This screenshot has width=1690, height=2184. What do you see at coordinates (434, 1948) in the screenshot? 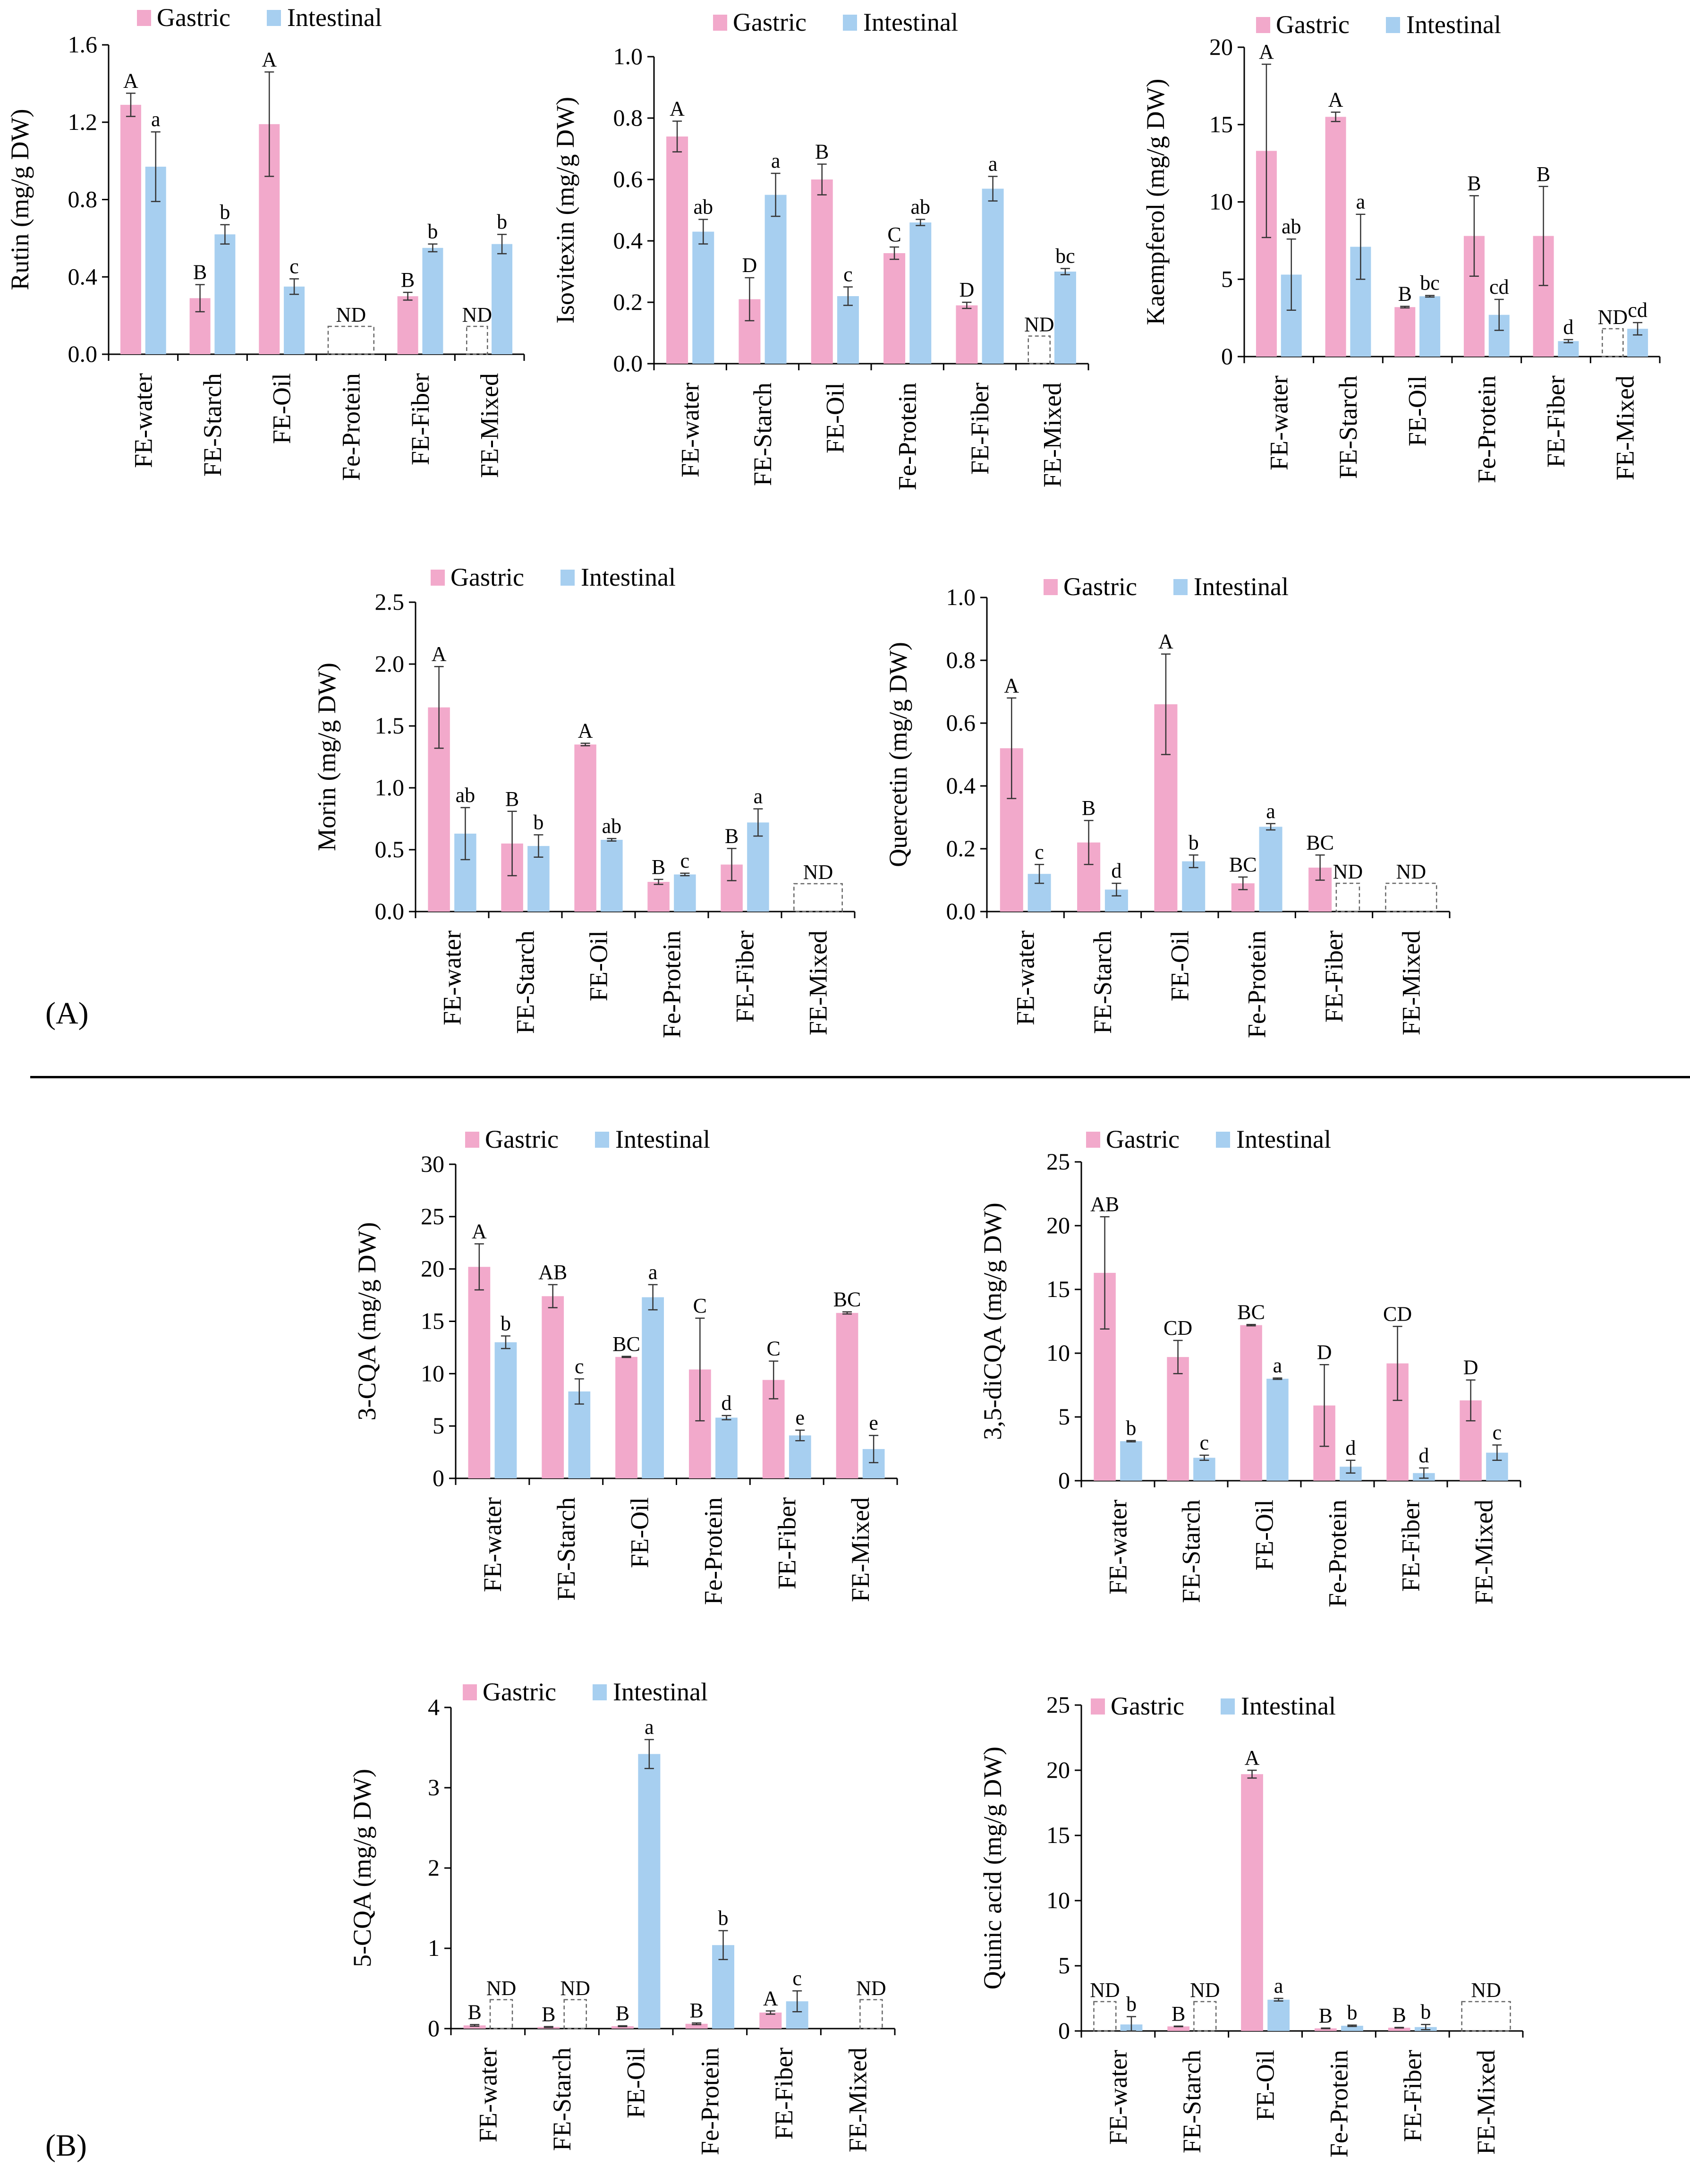
I see `y-tick-label: 1` at bounding box center [434, 1948].